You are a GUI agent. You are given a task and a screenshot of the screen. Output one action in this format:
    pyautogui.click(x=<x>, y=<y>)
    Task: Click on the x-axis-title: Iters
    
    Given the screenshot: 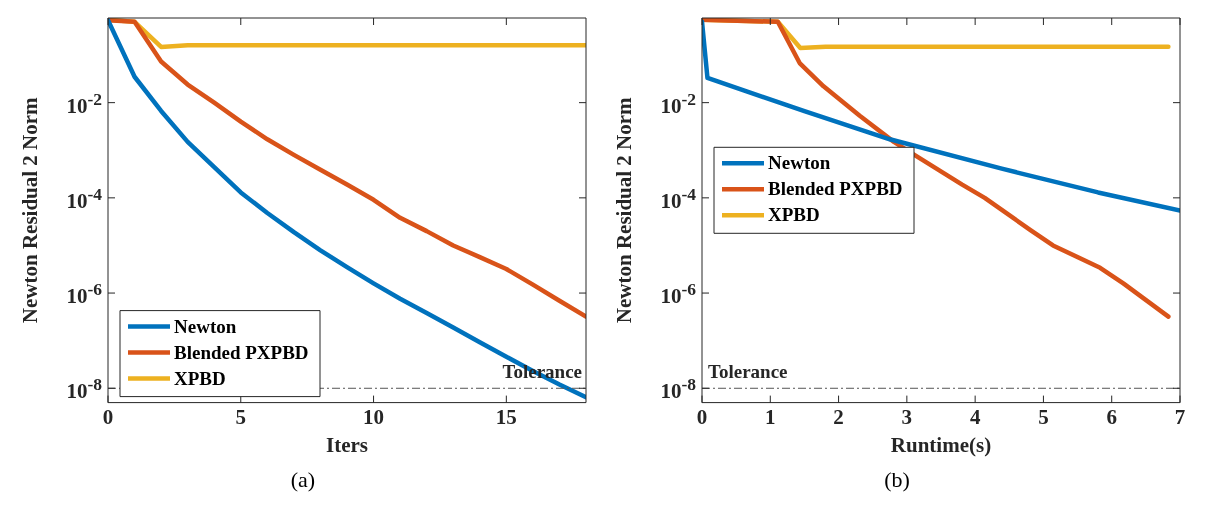 What is the action you would take?
    pyautogui.click(x=347, y=444)
    